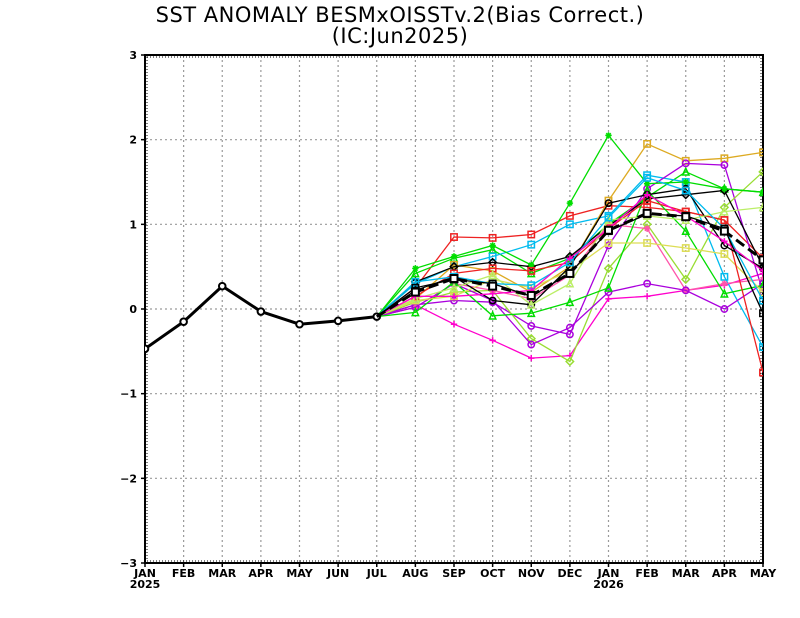 The image size is (800, 618). What do you see at coordinates (144, 573) in the screenshot?
I see `x-tick-label: JAN` at bounding box center [144, 573].